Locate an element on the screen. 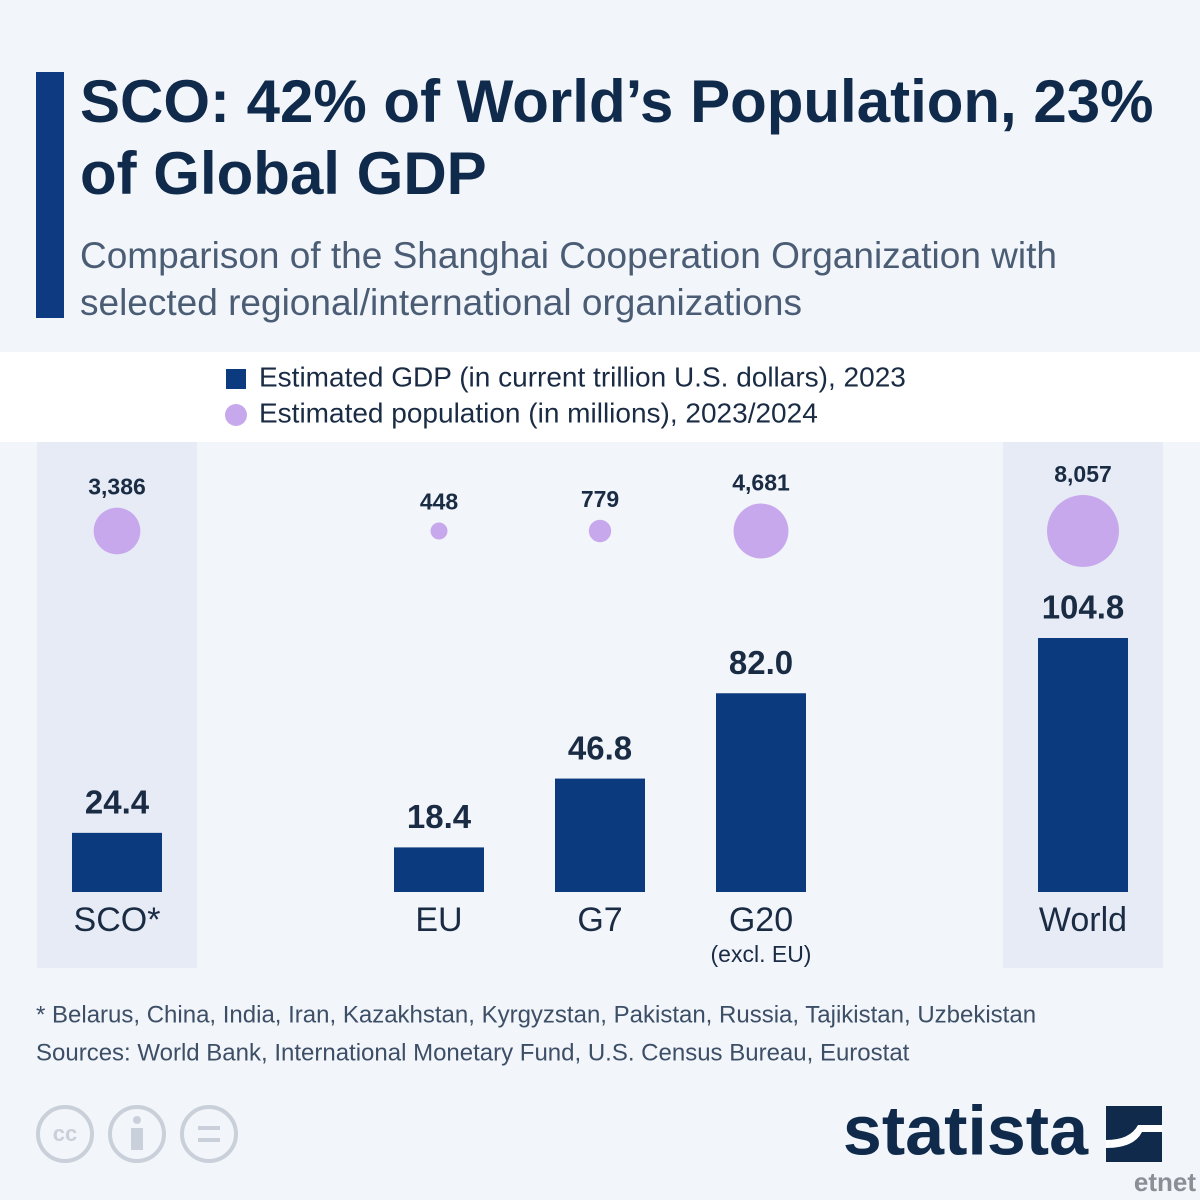  bar-value-label: 24.4 is located at coordinates (117, 802).